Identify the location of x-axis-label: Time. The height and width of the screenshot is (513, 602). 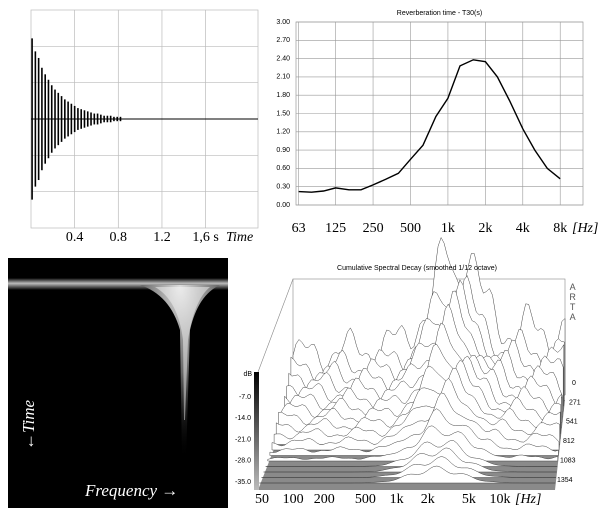
(239, 237).